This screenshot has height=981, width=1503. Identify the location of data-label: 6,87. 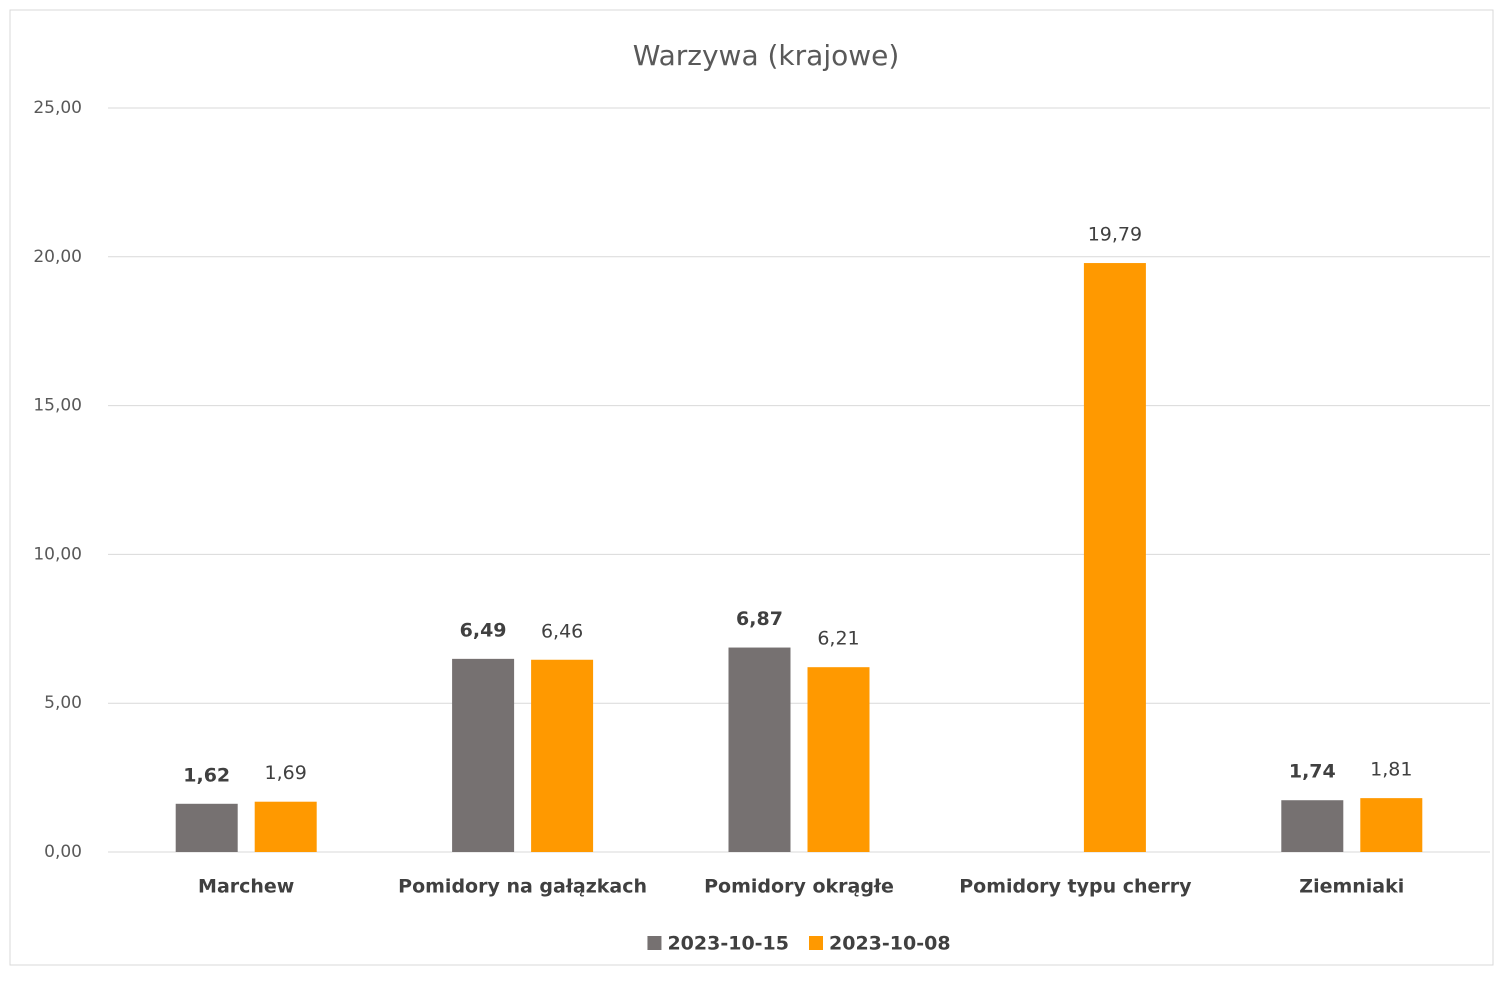
(759, 619).